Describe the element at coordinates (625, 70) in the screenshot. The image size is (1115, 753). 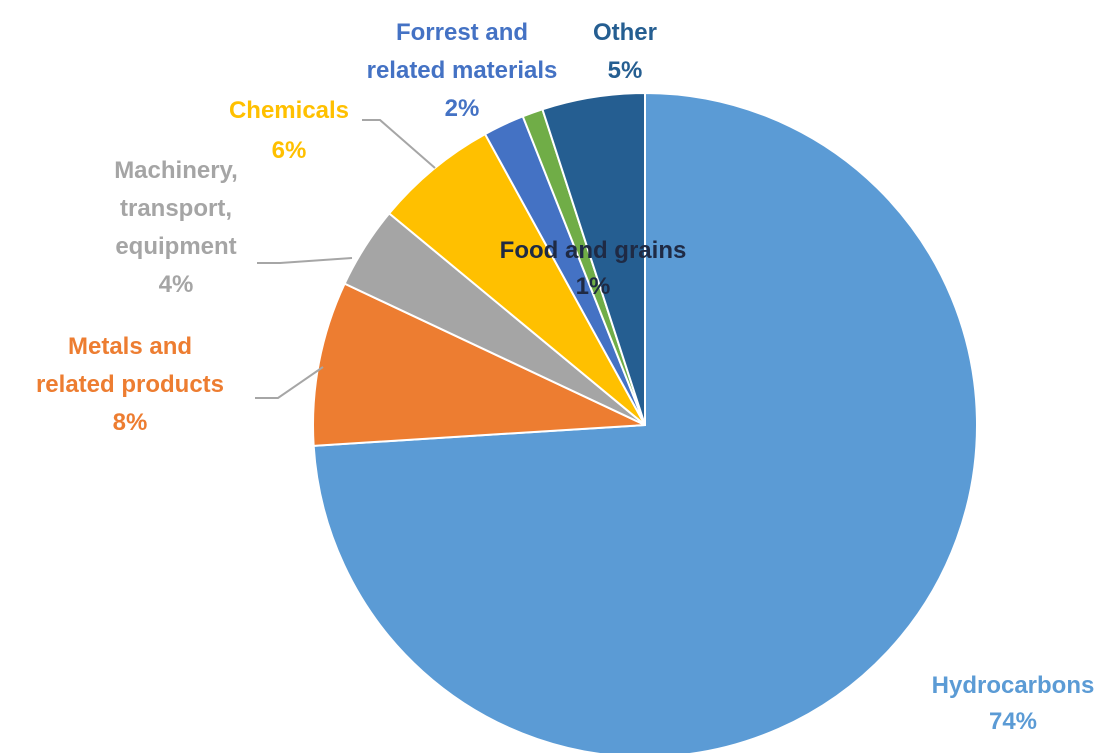
I see `data-label-value: 5%` at that location.